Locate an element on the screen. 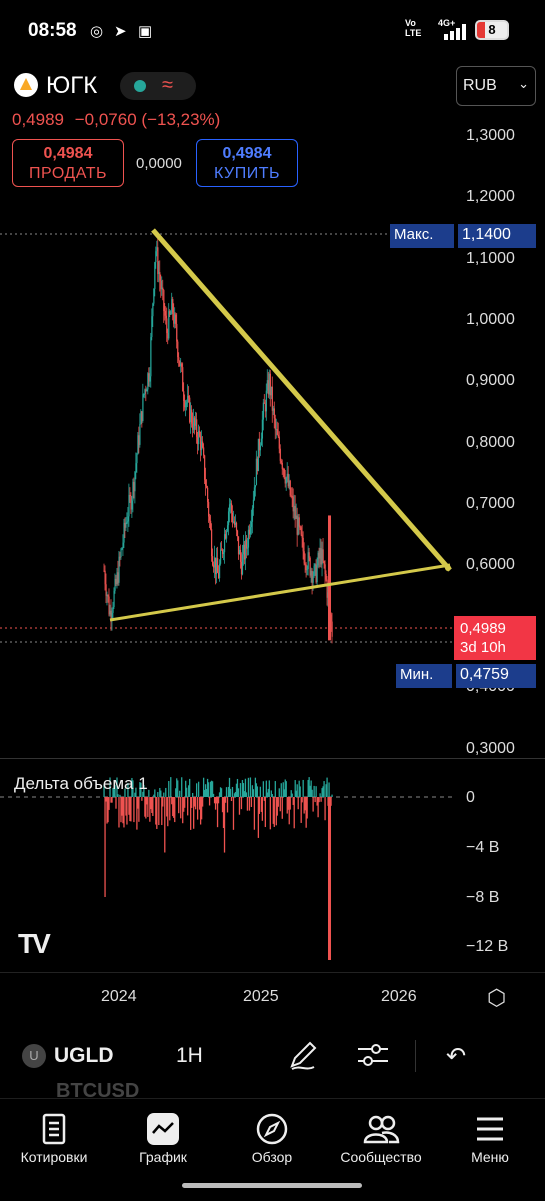 This screenshot has width=545, height=1201. market-status-pill: ≈ is located at coordinates (158, 86).